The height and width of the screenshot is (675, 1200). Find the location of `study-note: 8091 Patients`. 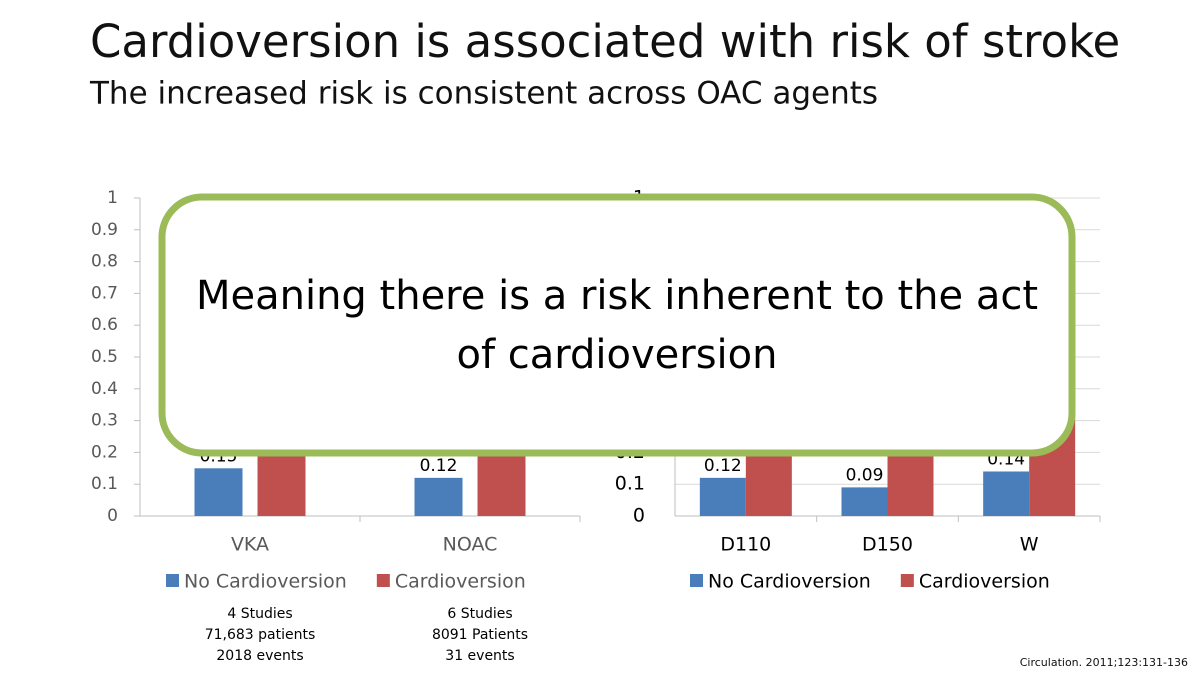

study-note: 8091 Patients is located at coordinates (480, 635).